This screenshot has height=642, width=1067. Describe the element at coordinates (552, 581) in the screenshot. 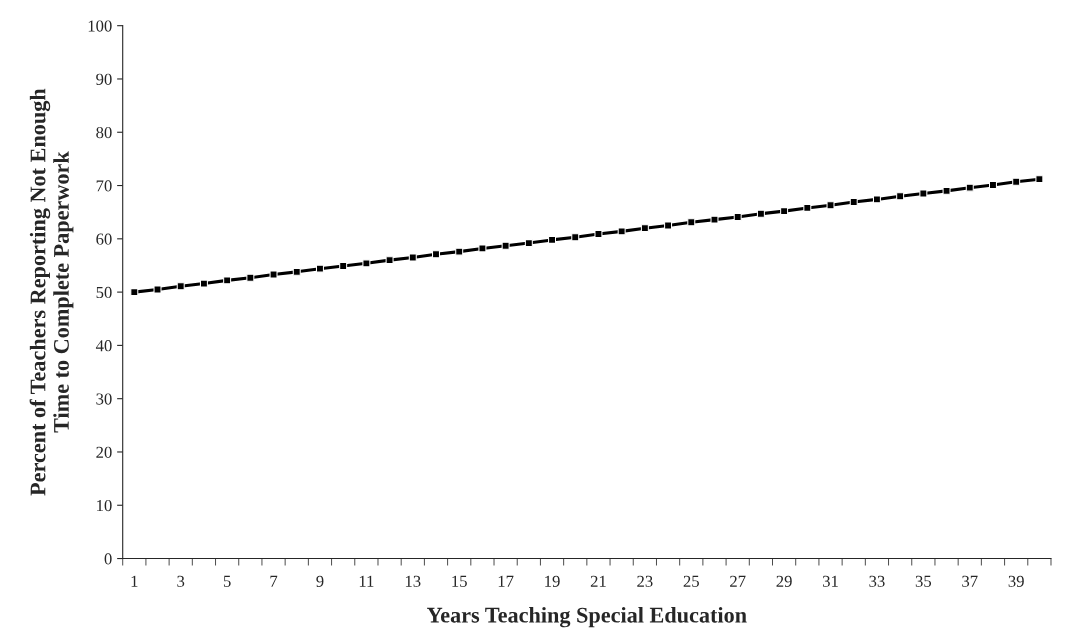

I see `x-tick-label: 19` at that location.